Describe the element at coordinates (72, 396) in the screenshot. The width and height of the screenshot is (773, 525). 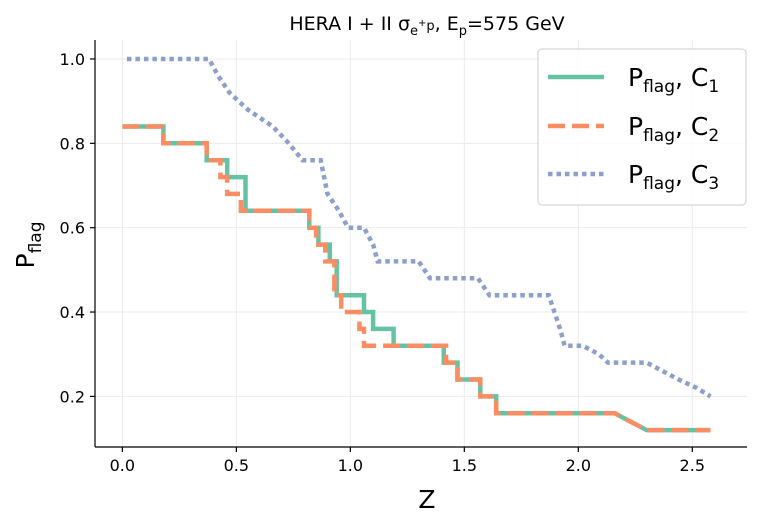
I see `y-tick-label: 0.2` at that location.